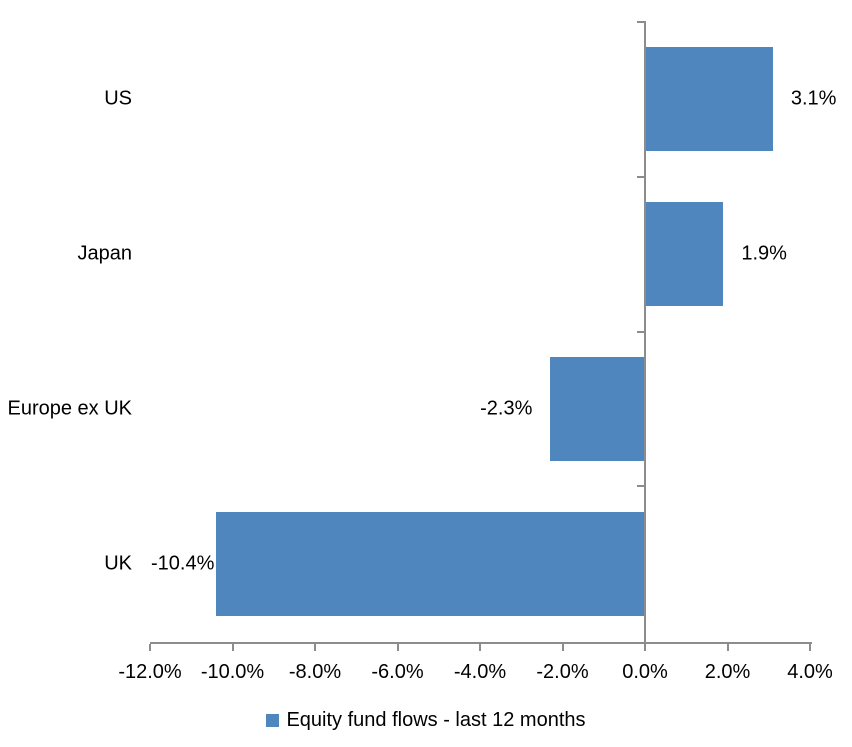  I want to click on y-axis-line, so click(645, 332).